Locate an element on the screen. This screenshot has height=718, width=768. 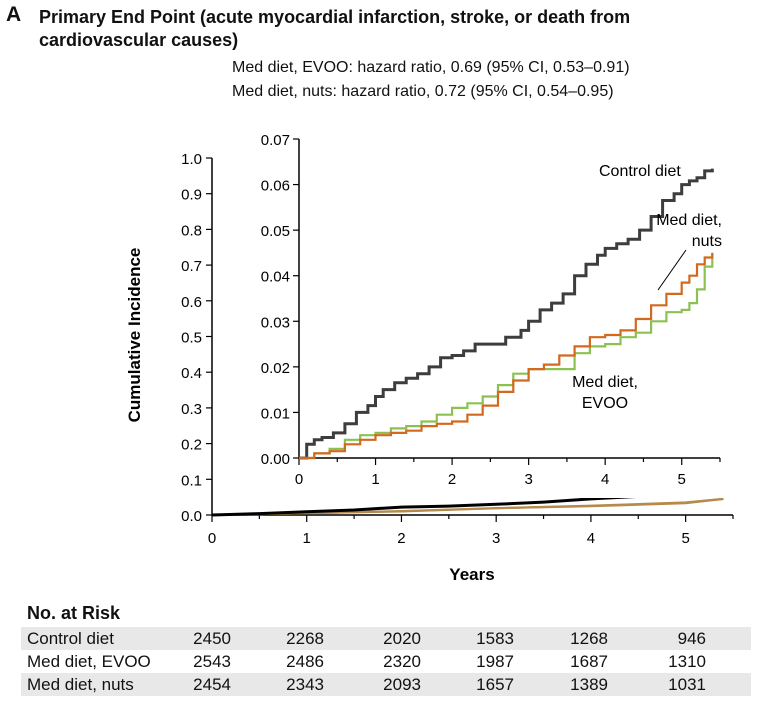
main-y-tick-label: 0.7 is located at coordinates (191, 266).